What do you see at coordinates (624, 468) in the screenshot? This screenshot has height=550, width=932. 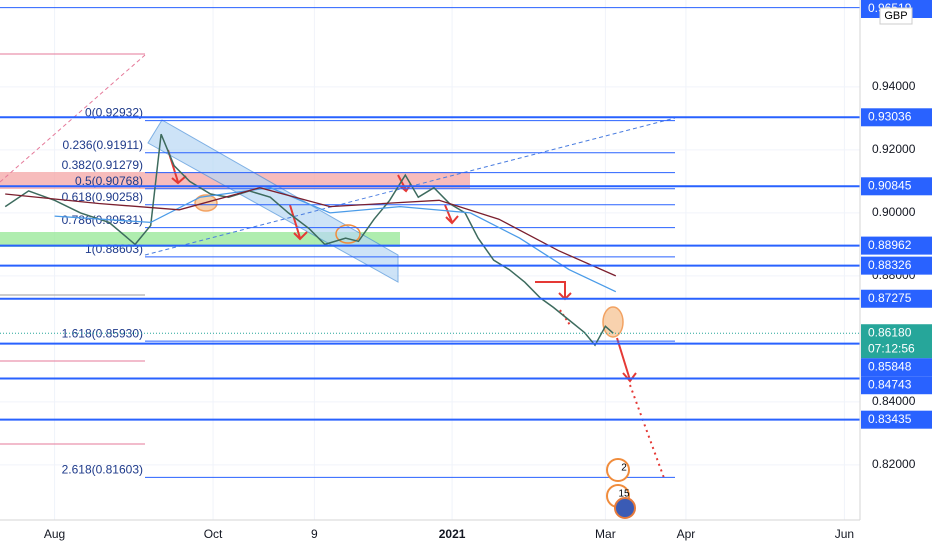 I see `badge: 2` at bounding box center [624, 468].